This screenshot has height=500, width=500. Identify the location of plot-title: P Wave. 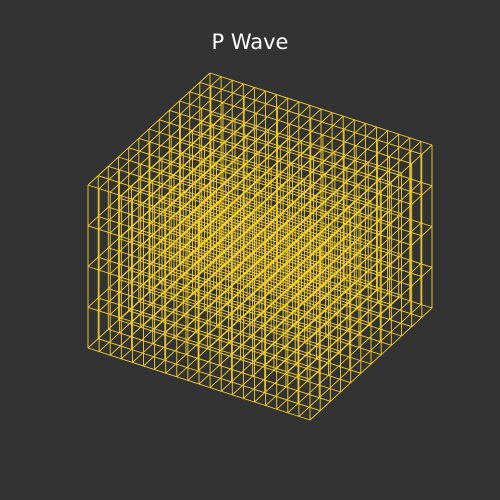
(250, 42).